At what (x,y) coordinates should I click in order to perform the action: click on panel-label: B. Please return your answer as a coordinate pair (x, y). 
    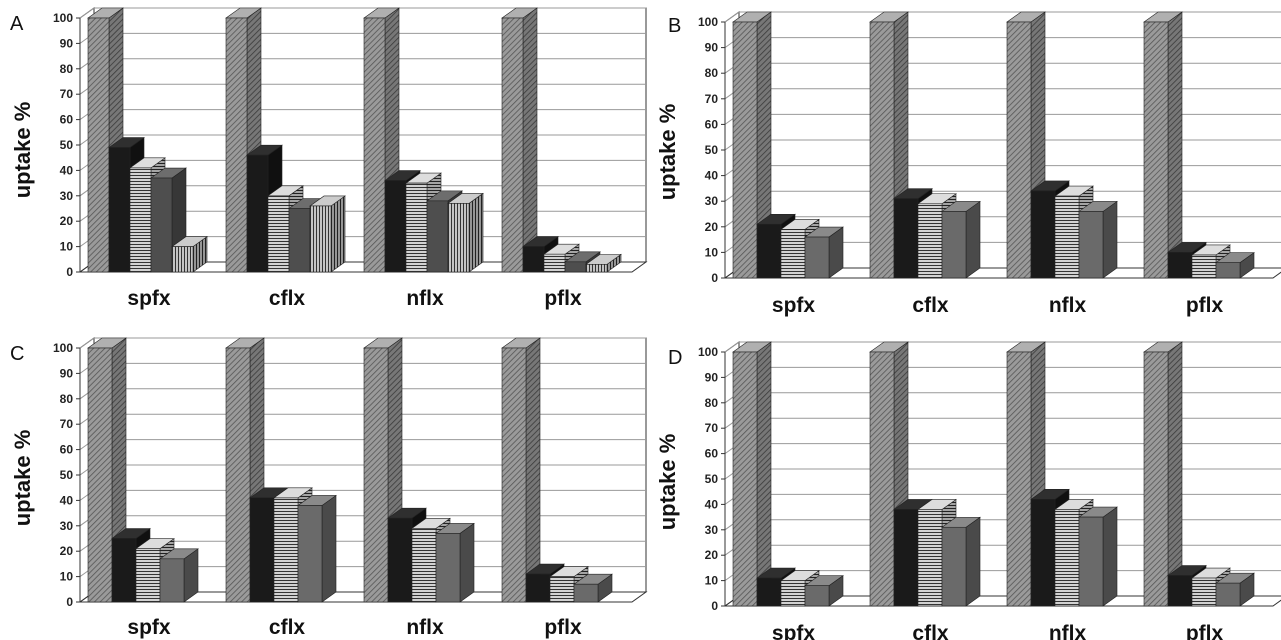
    Looking at the image, I should click on (674, 26).